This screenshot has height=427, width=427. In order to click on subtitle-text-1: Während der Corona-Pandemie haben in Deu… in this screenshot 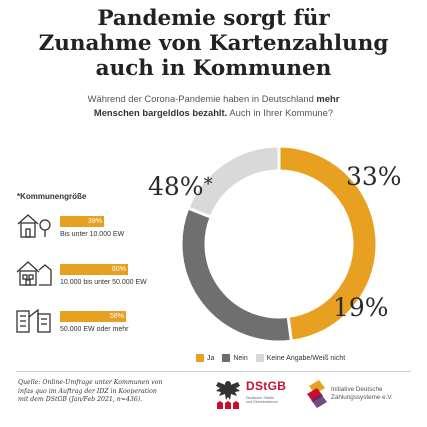, I will do `click(202, 98)`.